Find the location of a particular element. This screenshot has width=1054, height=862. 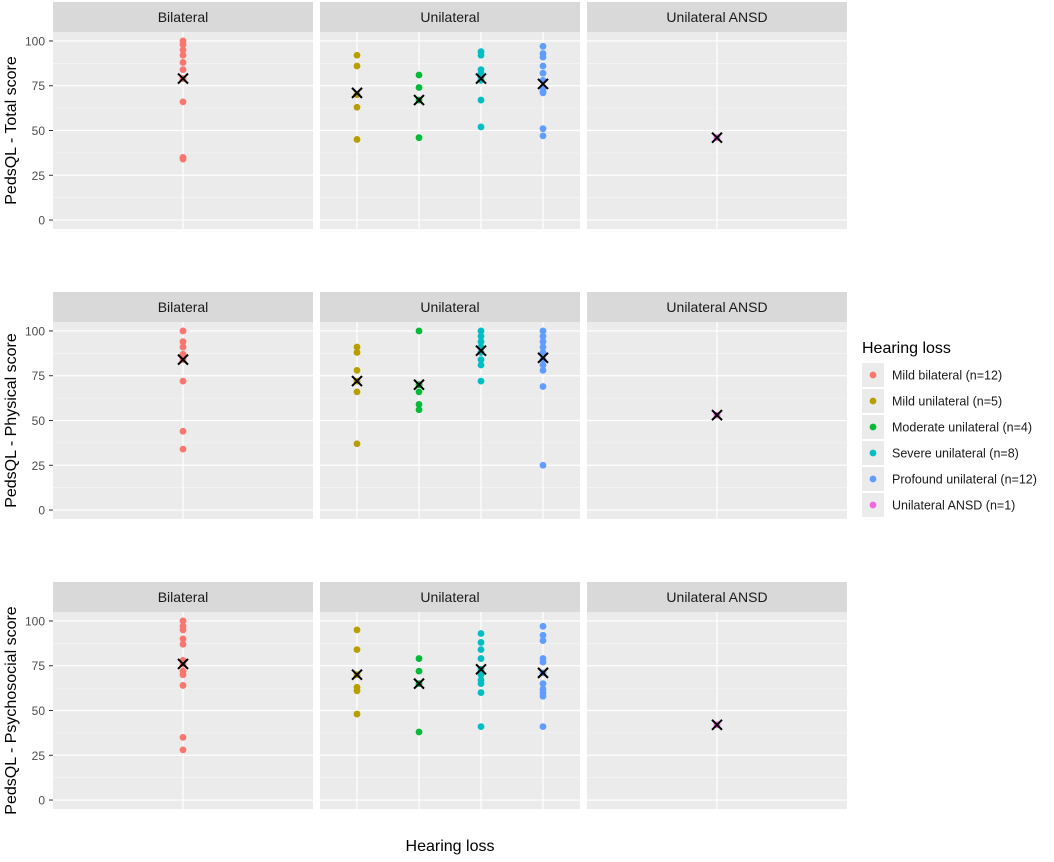

legend-label: Mild unilateral (n=5) is located at coordinates (947, 402).